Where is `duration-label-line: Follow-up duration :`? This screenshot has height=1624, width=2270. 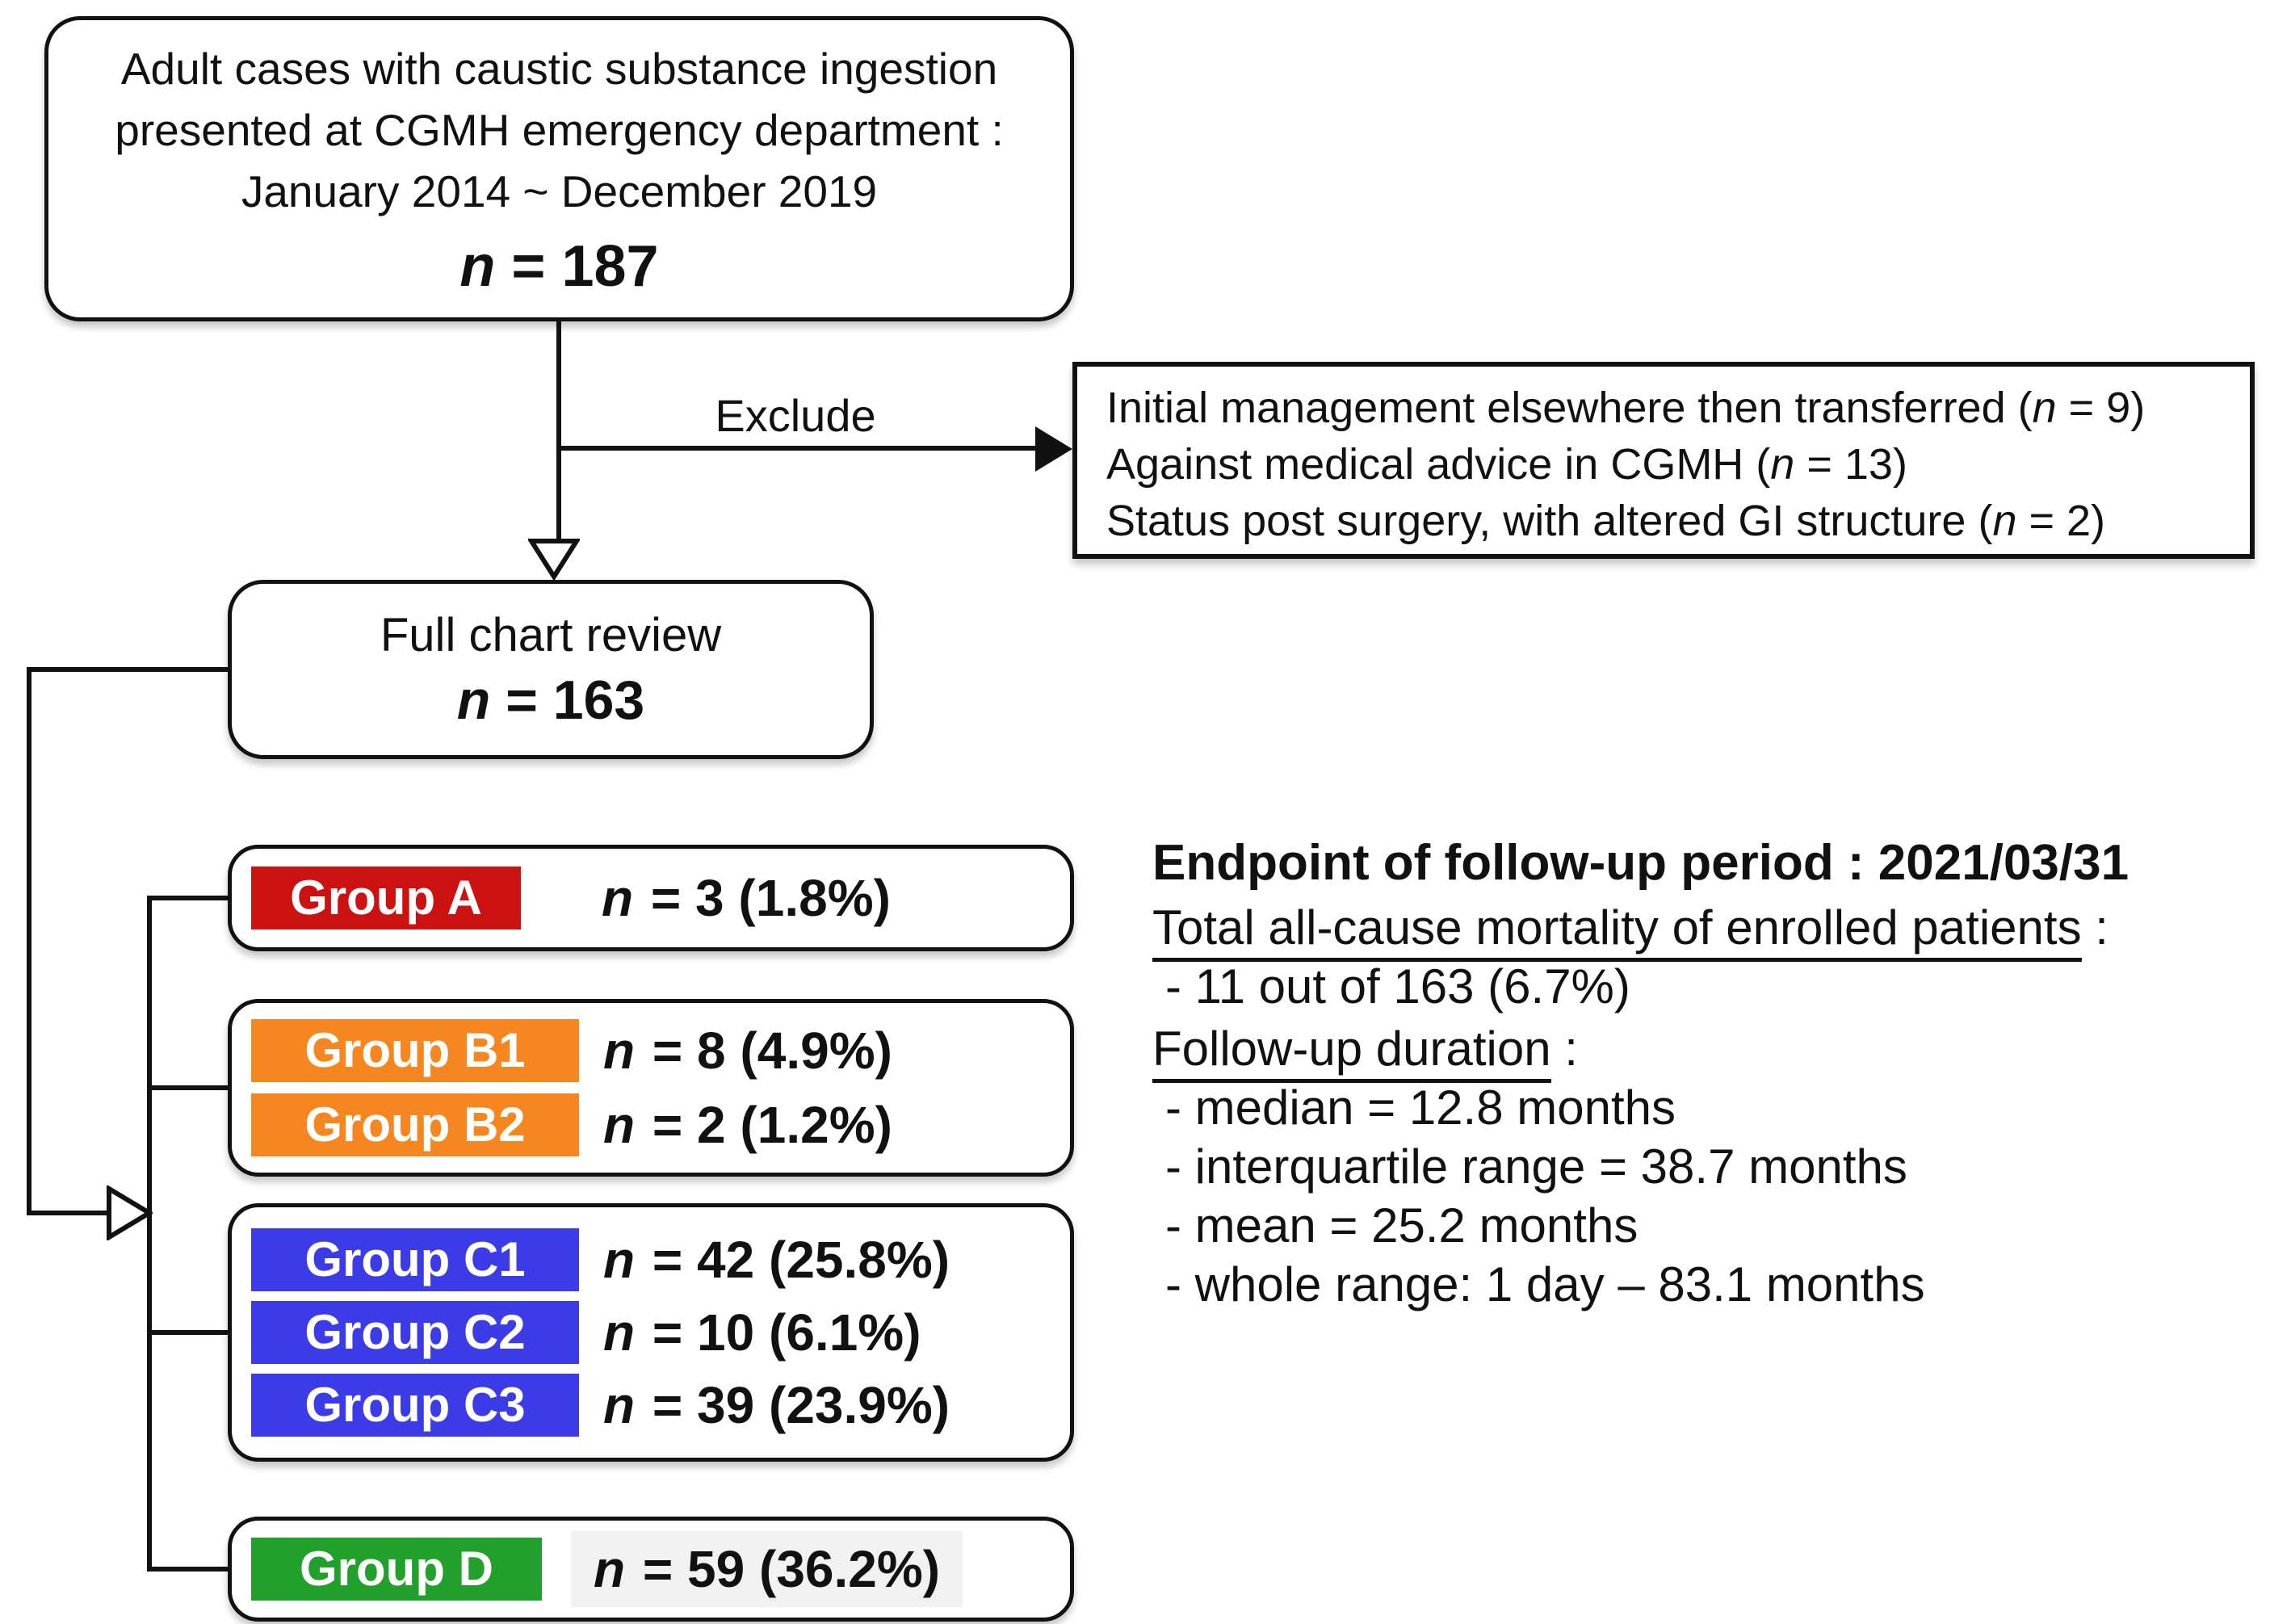 duration-label-line: Follow-up duration : is located at coordinates (1711, 1051).